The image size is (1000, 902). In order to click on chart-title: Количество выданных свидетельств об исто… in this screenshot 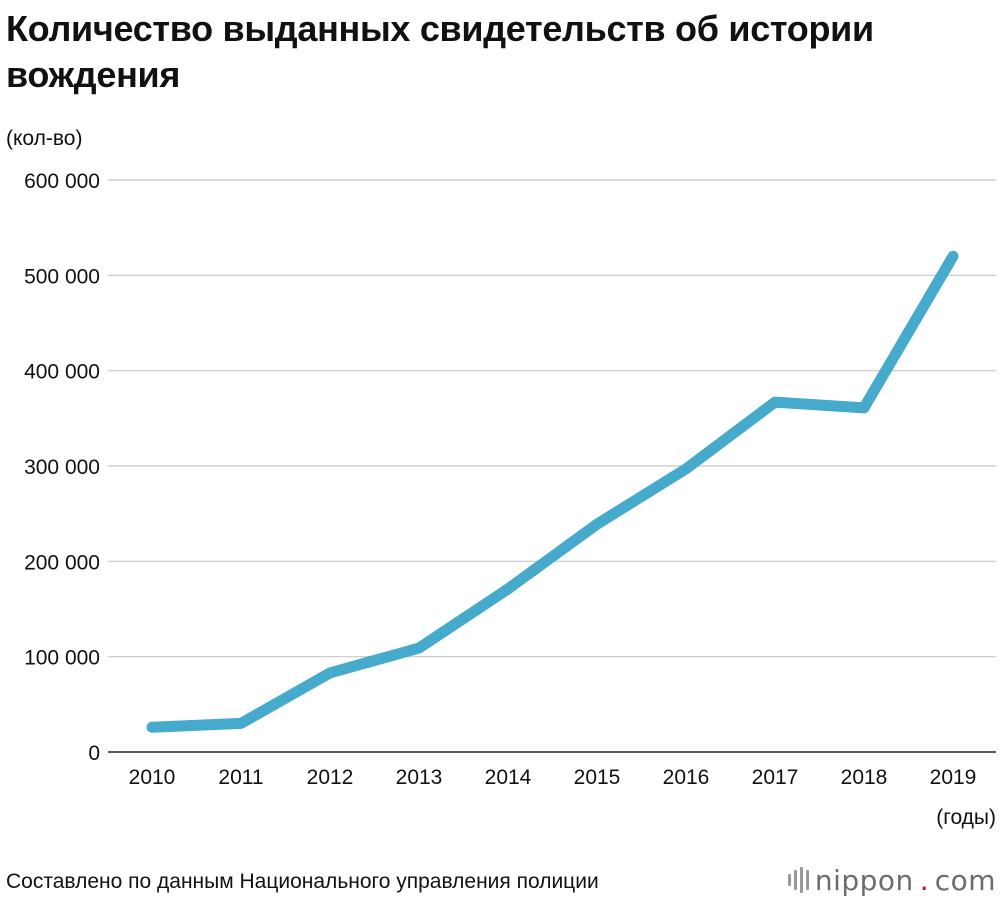, I will do `click(440, 51)`.